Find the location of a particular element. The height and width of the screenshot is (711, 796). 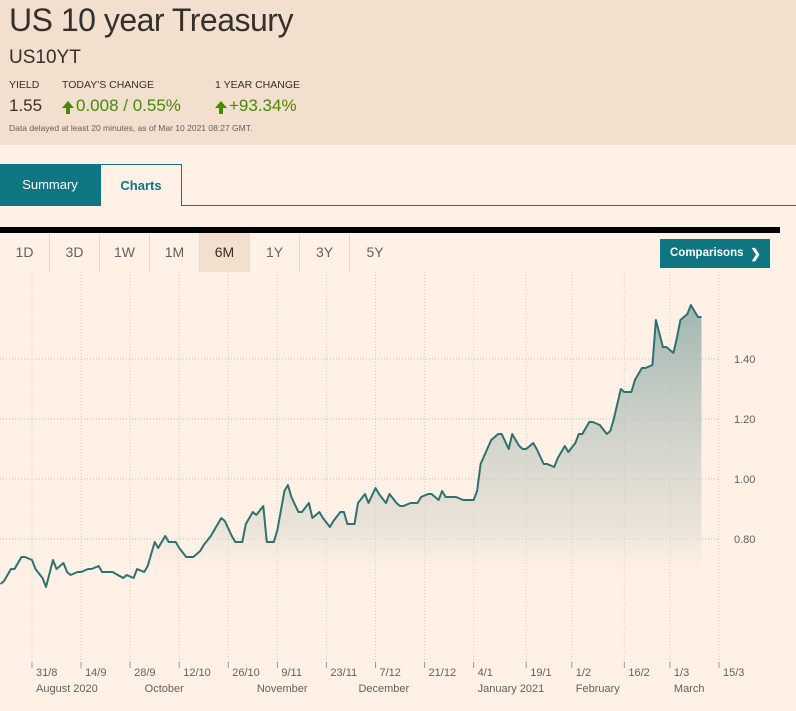

tab-bar: Summary Charts is located at coordinates (398, 185).